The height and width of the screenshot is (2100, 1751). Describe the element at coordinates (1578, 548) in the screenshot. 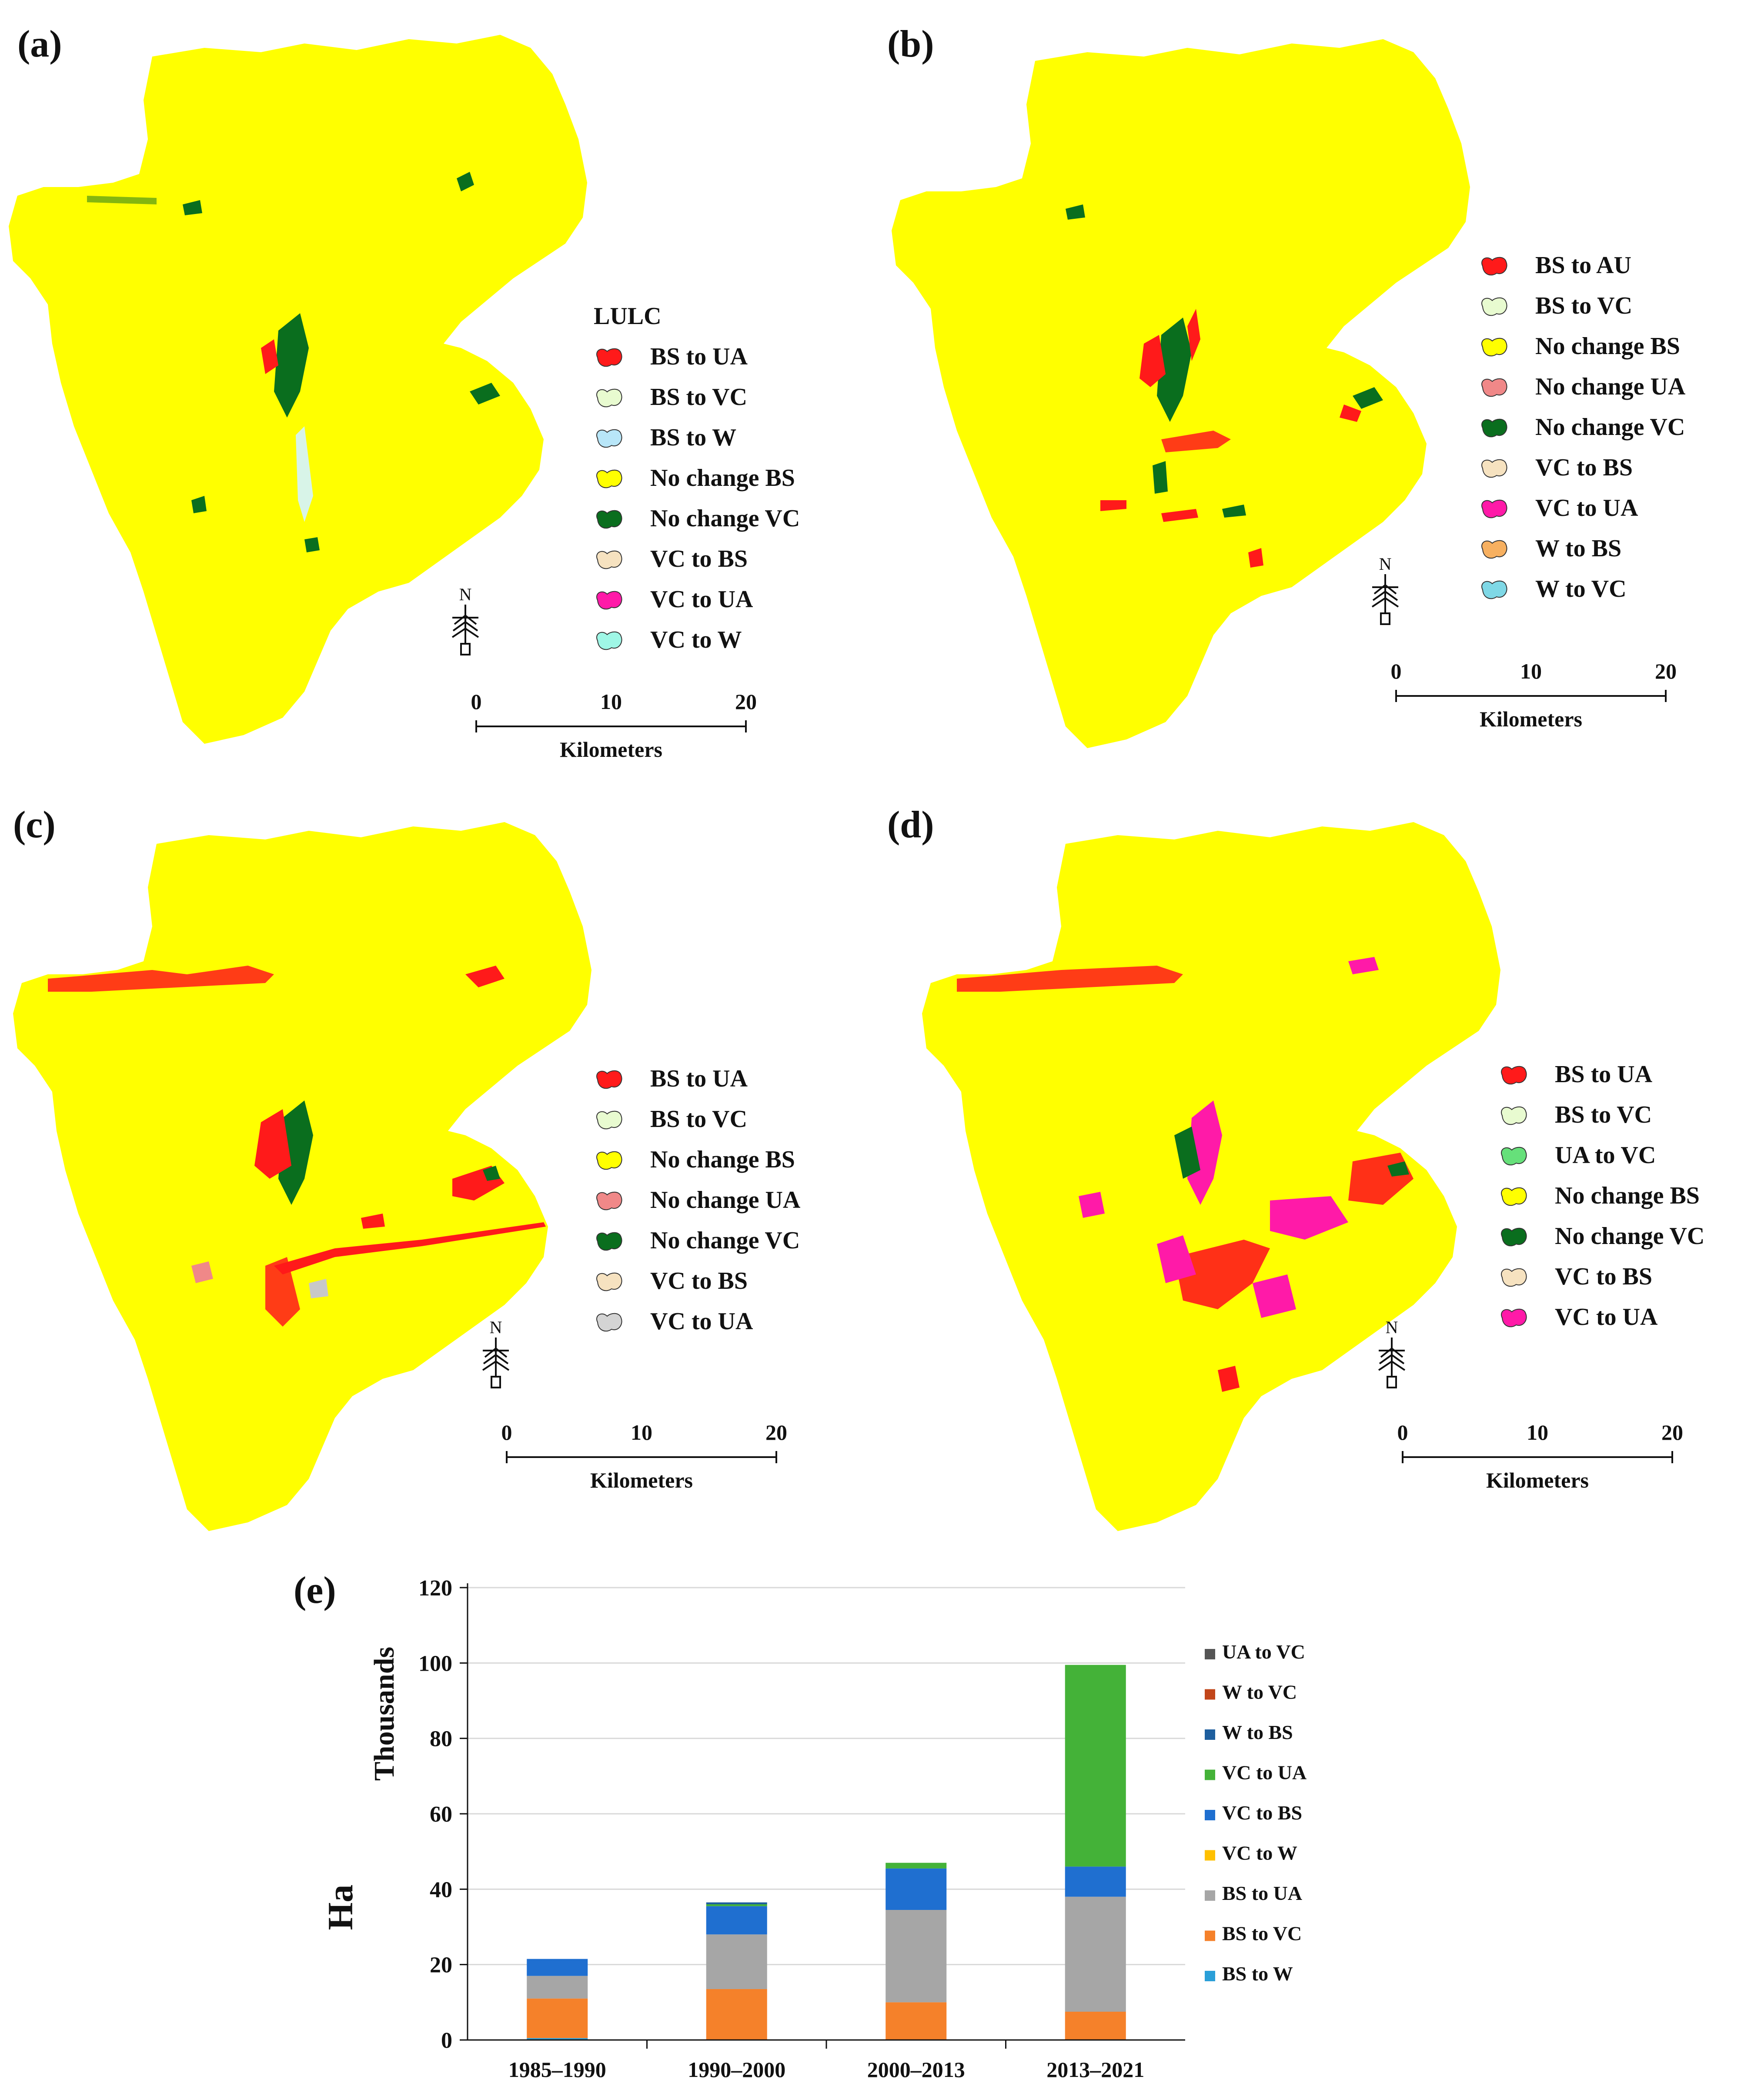

I see `legend-label: W to BS` at that location.